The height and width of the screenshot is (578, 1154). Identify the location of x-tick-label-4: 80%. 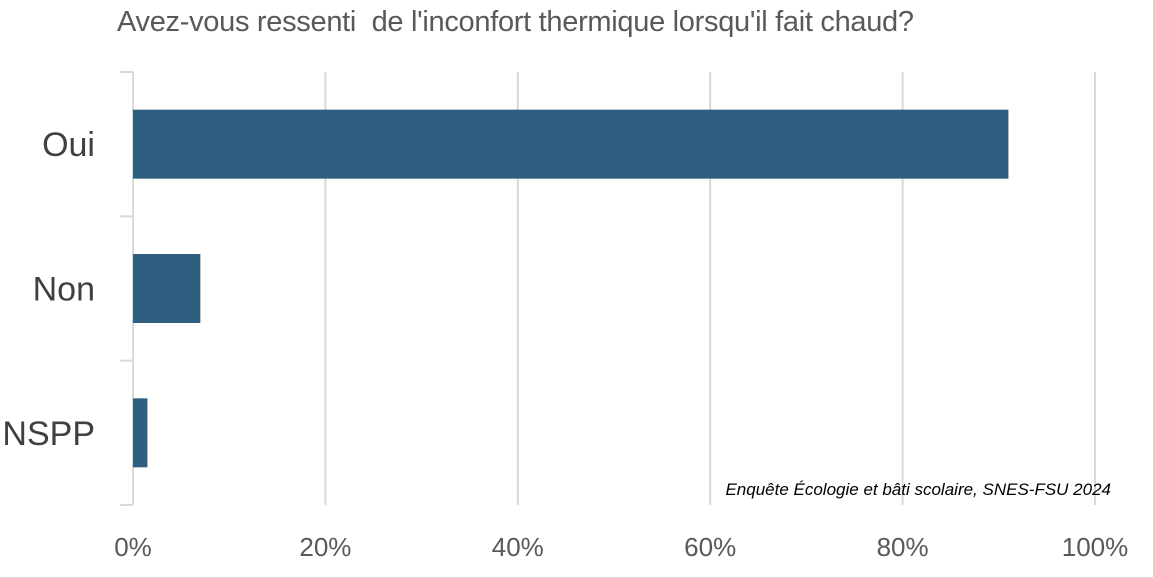
(903, 547).